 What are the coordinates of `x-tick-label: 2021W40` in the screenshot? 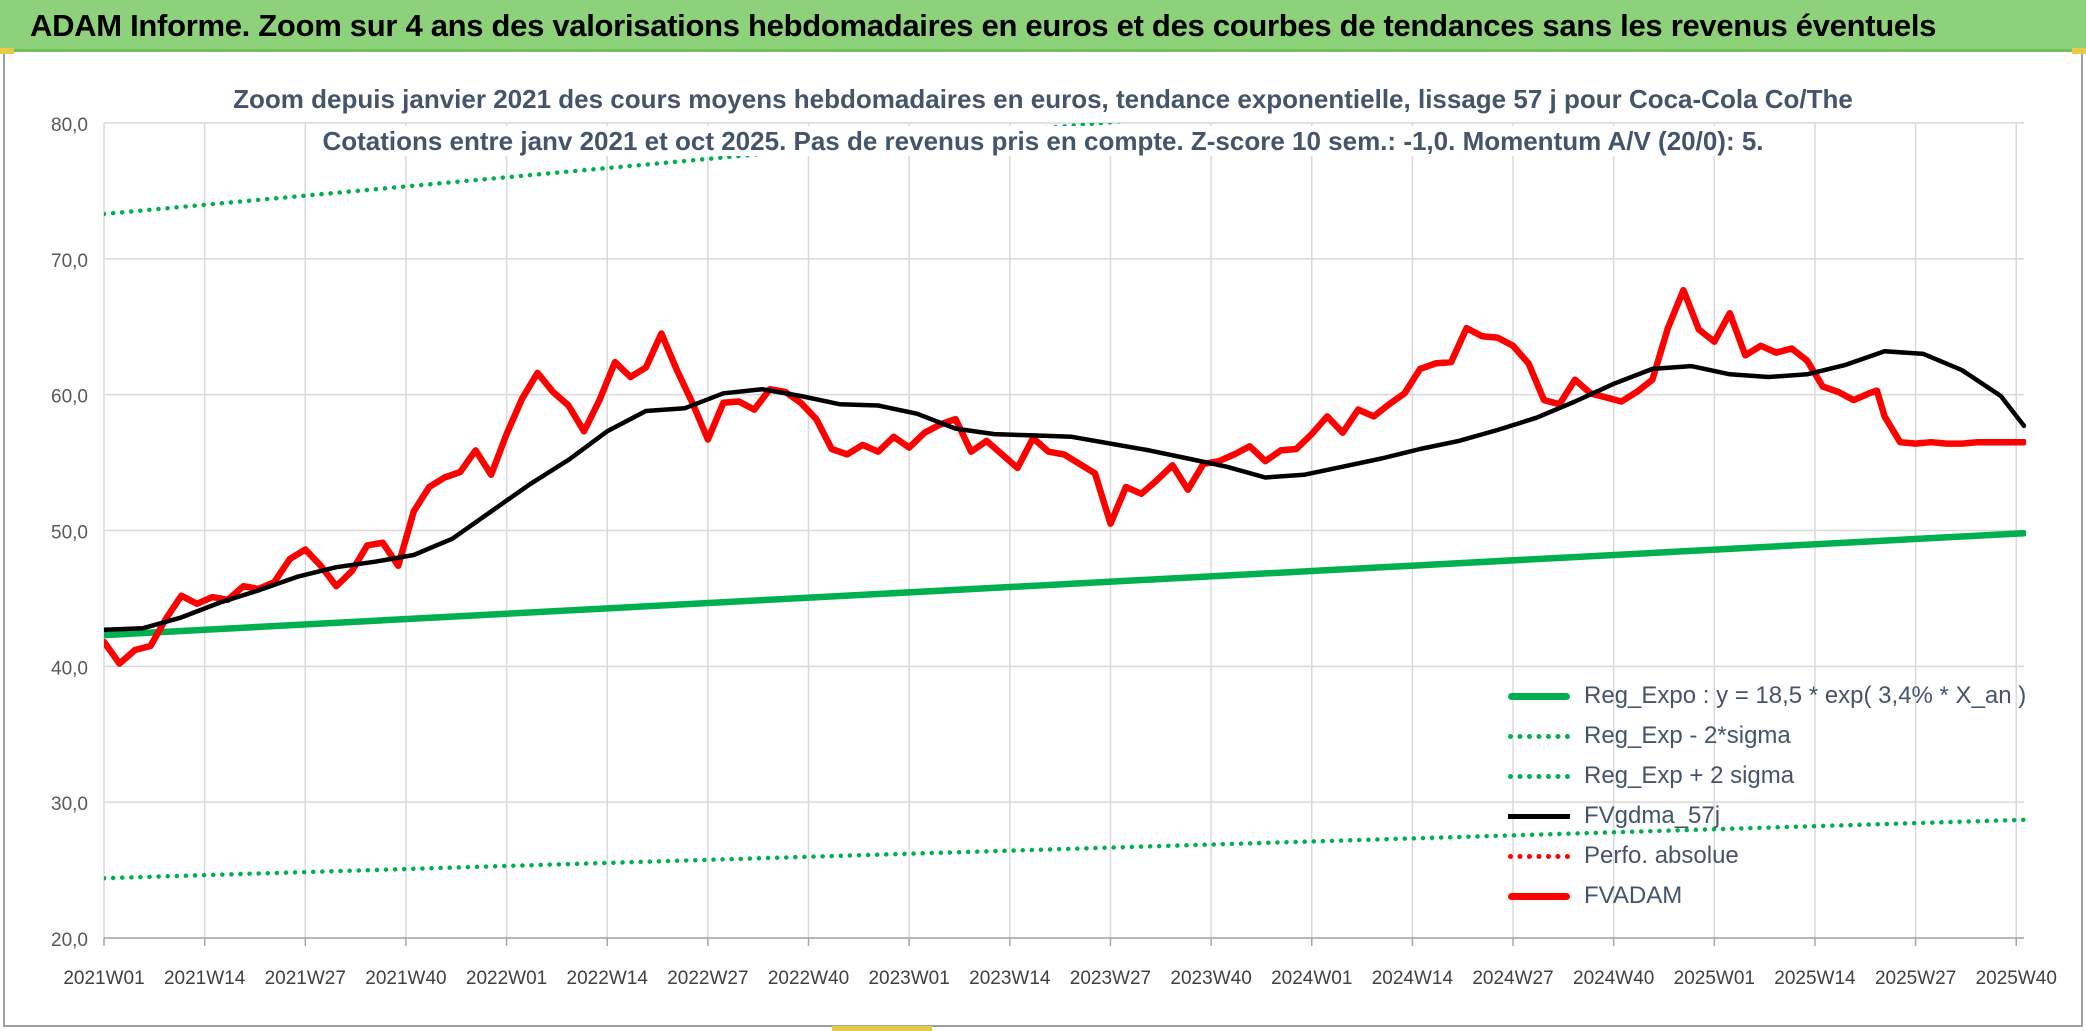 It's located at (405, 978).